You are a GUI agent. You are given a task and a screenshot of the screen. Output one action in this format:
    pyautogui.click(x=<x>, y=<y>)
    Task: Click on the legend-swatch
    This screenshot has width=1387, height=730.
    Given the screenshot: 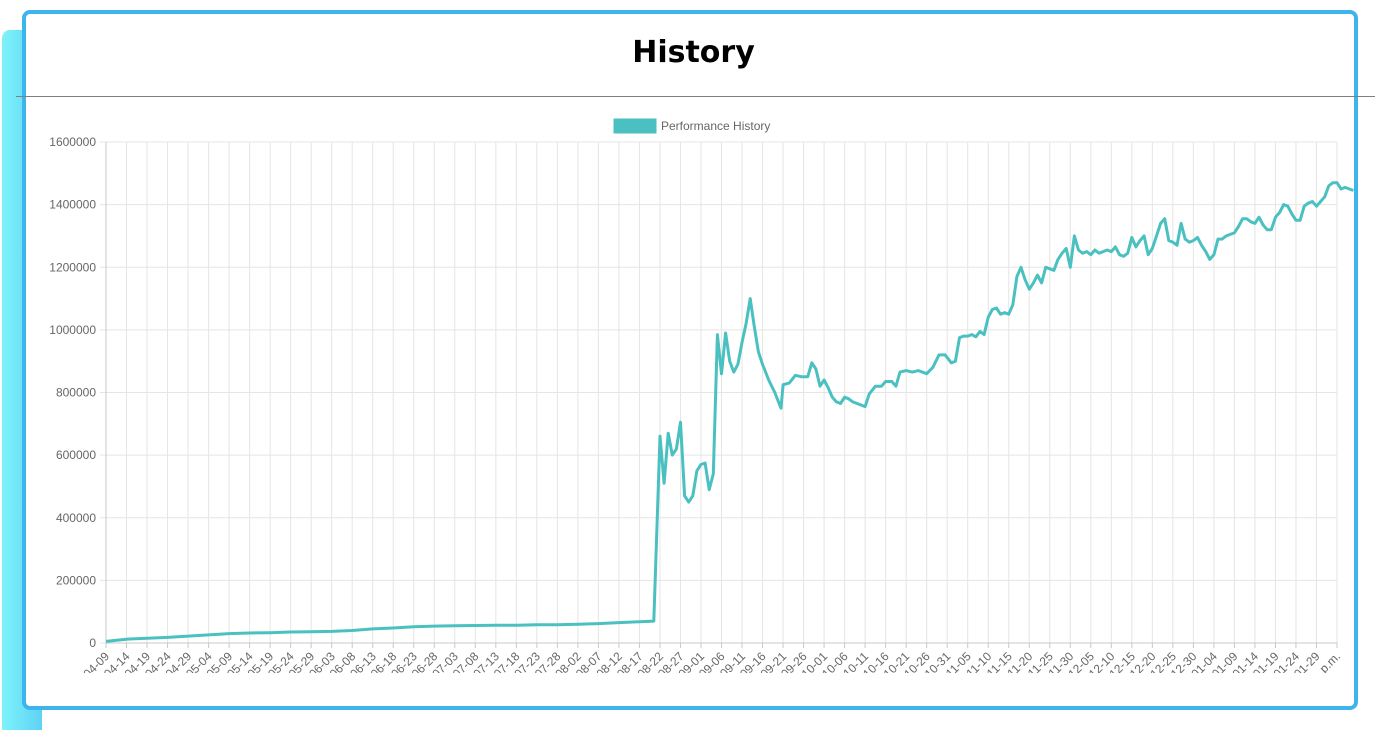 What is the action you would take?
    pyautogui.click(x=635, y=126)
    